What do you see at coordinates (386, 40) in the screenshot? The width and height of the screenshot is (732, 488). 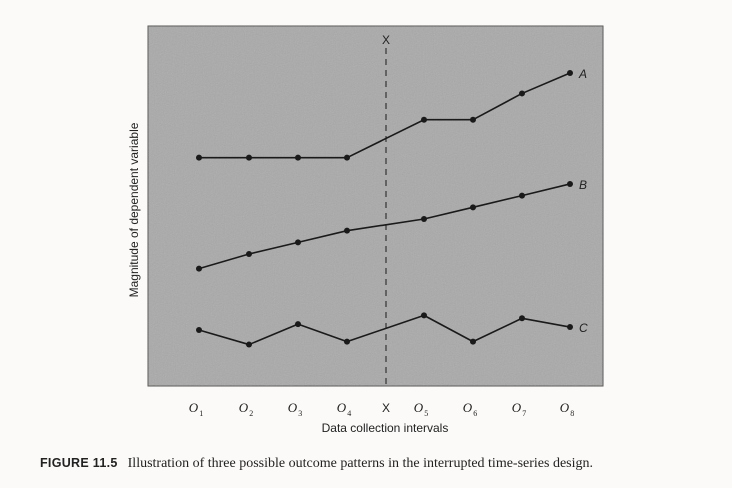 I see `intervention-label-top: X` at bounding box center [386, 40].